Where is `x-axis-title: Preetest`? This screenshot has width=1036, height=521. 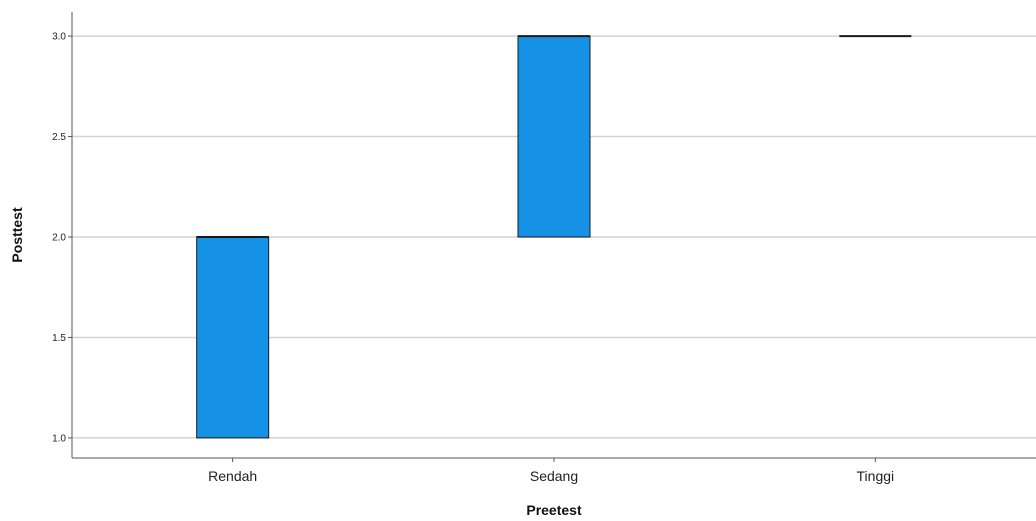
x-axis-title: Preetest is located at coordinates (554, 510).